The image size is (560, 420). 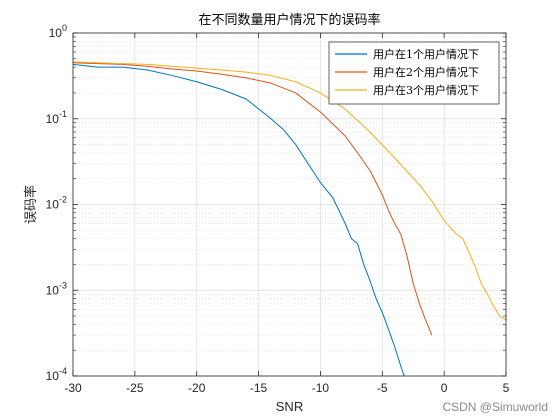 I want to click on x-tick-label: -25, so click(x=135, y=388).